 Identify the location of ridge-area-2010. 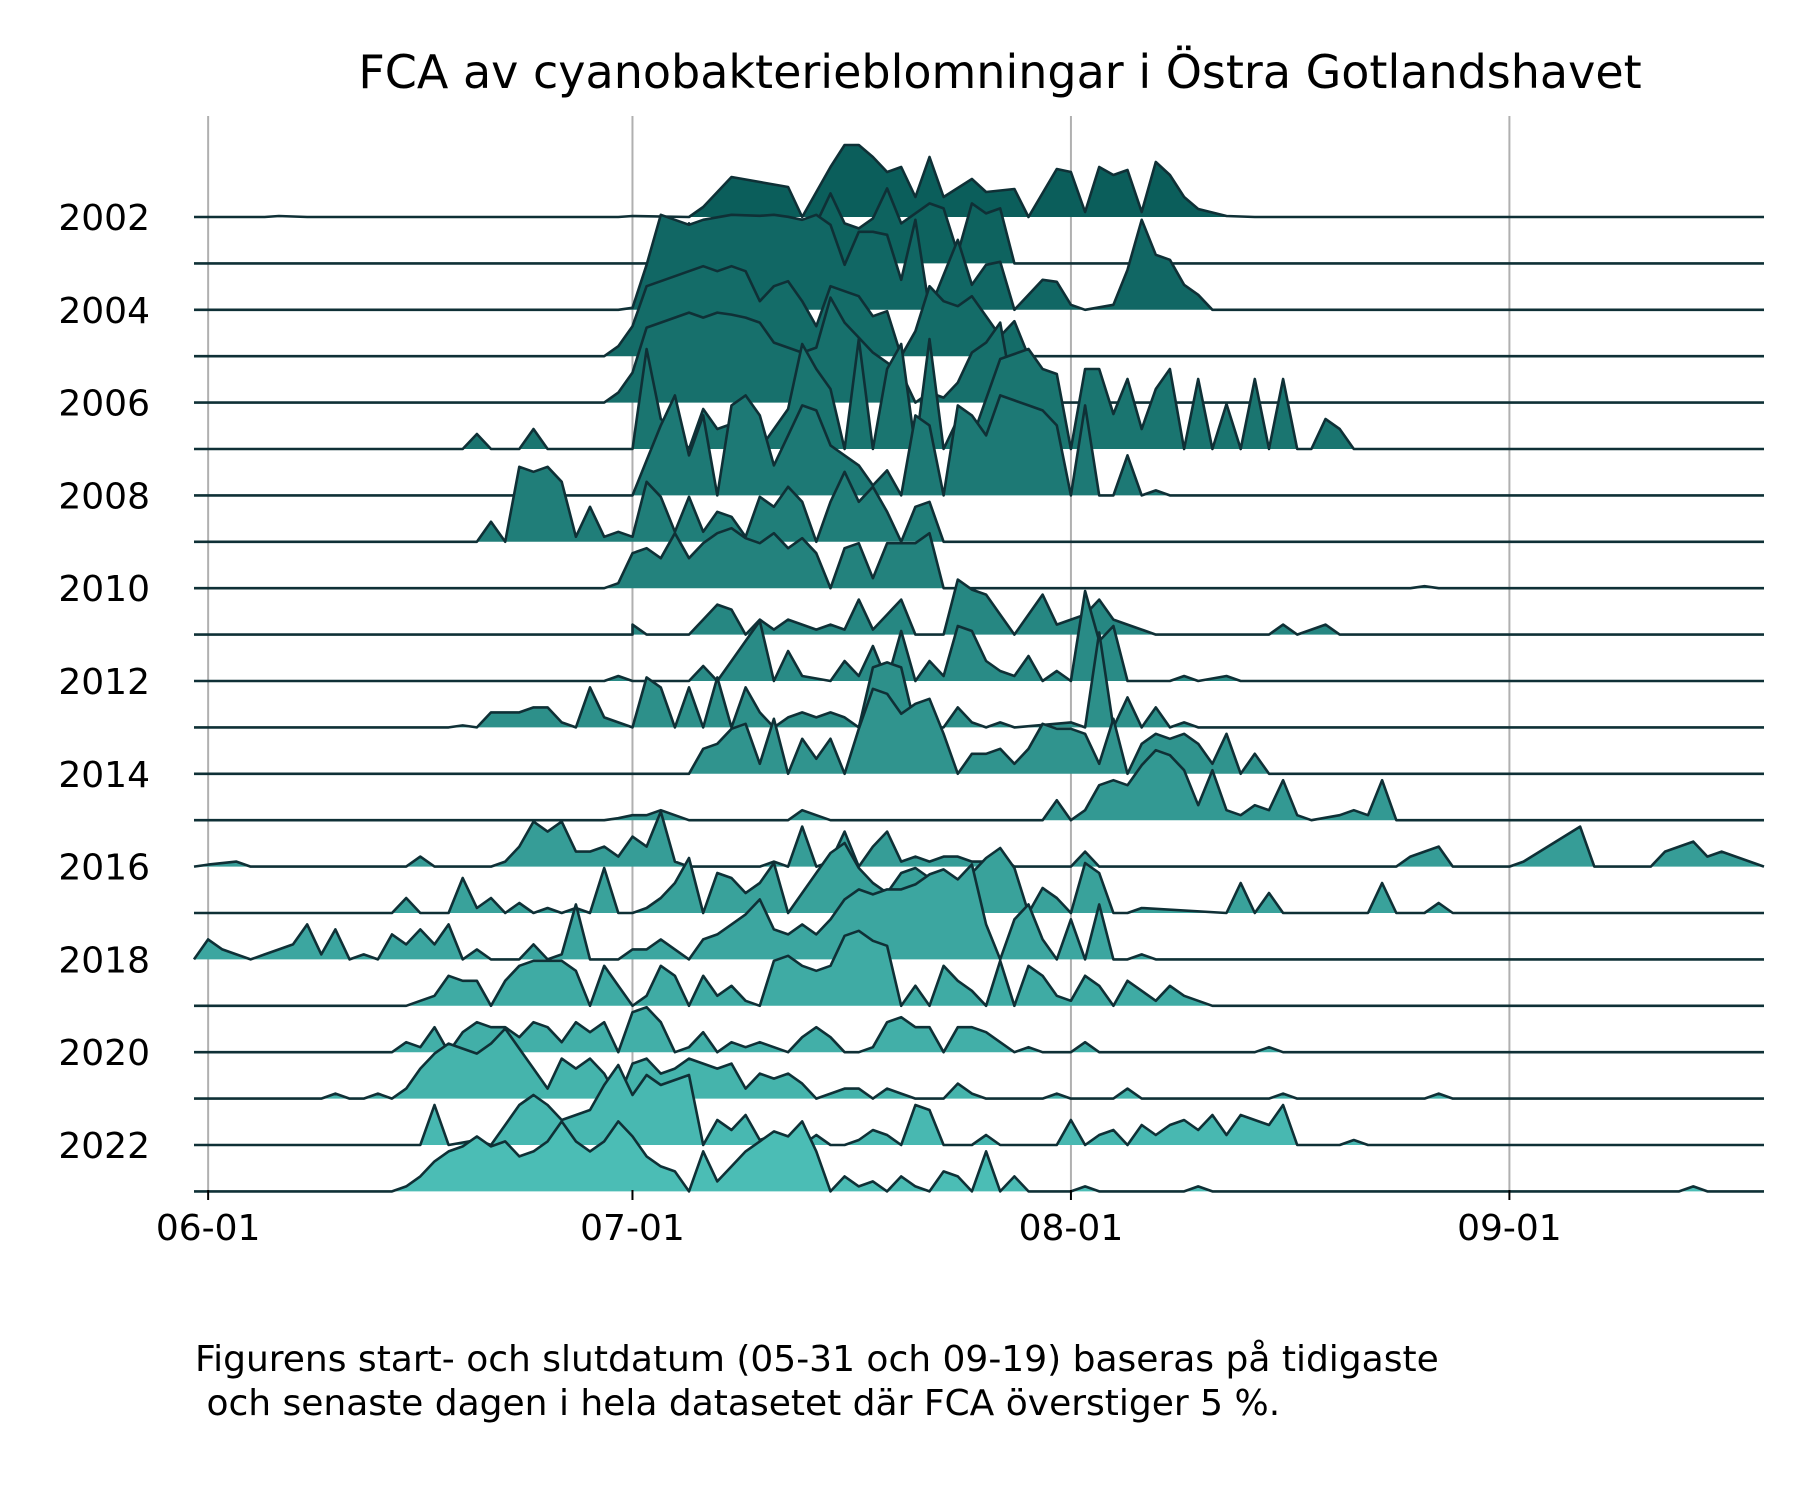
(979, 558).